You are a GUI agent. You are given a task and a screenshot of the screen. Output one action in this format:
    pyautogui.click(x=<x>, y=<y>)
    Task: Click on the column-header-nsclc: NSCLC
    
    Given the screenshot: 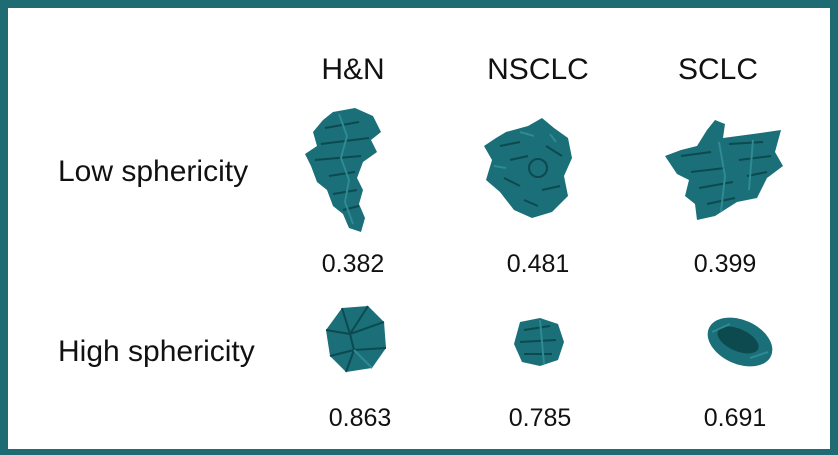 What is the action you would take?
    pyautogui.click(x=538, y=69)
    